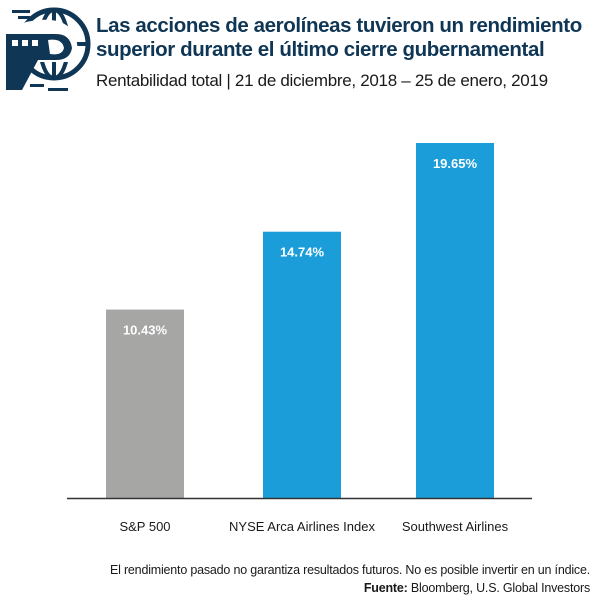 The height and width of the screenshot is (600, 600). What do you see at coordinates (144, 526) in the screenshot?
I see `x-tick-label: S&P 500` at bounding box center [144, 526].